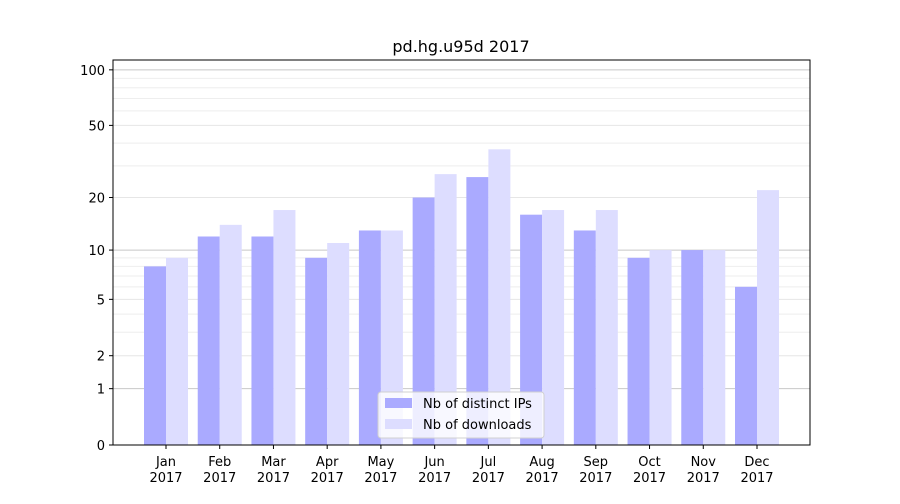  Describe the element at coordinates (273, 470) in the screenshot. I see `x-tick-label: Mar 2017` at that location.